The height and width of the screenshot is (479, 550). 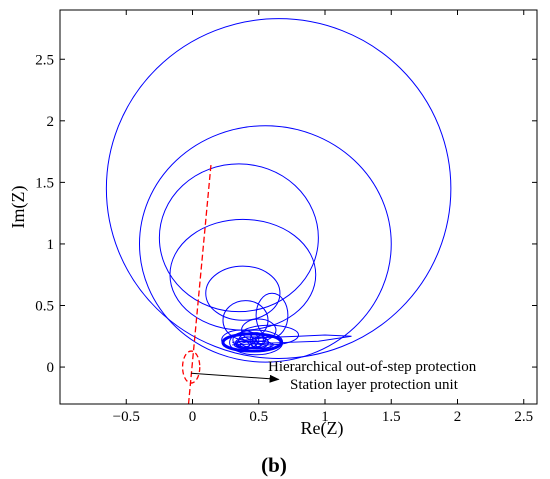 I want to click on trajectory-dense-core, so click(x=252, y=342).